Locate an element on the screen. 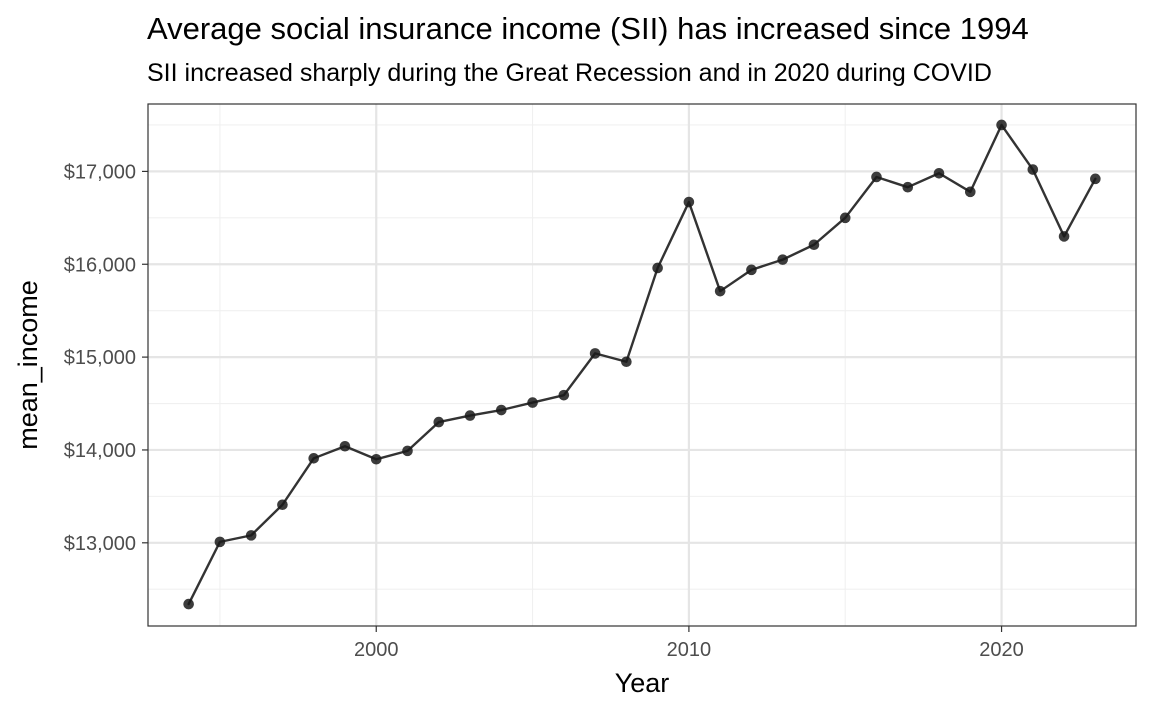  y-tick-label: $13,000 is located at coordinates (100, 544).